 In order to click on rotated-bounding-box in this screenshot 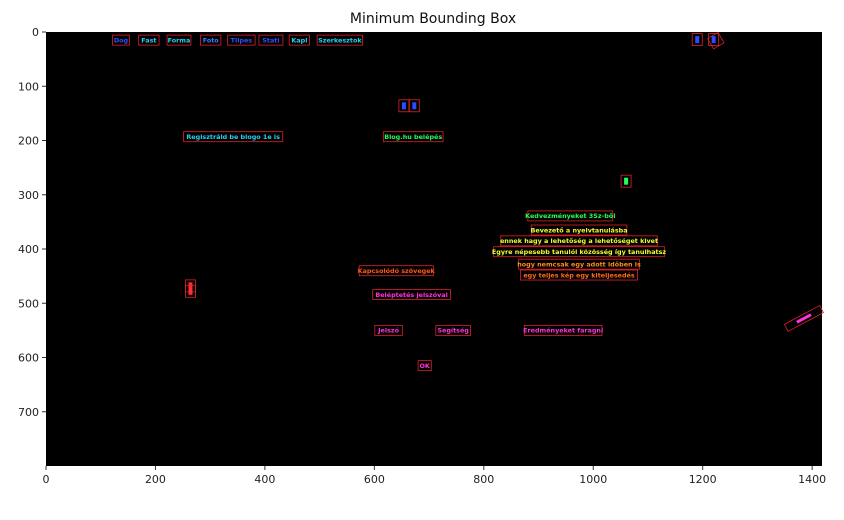, I will do `click(804, 318)`.